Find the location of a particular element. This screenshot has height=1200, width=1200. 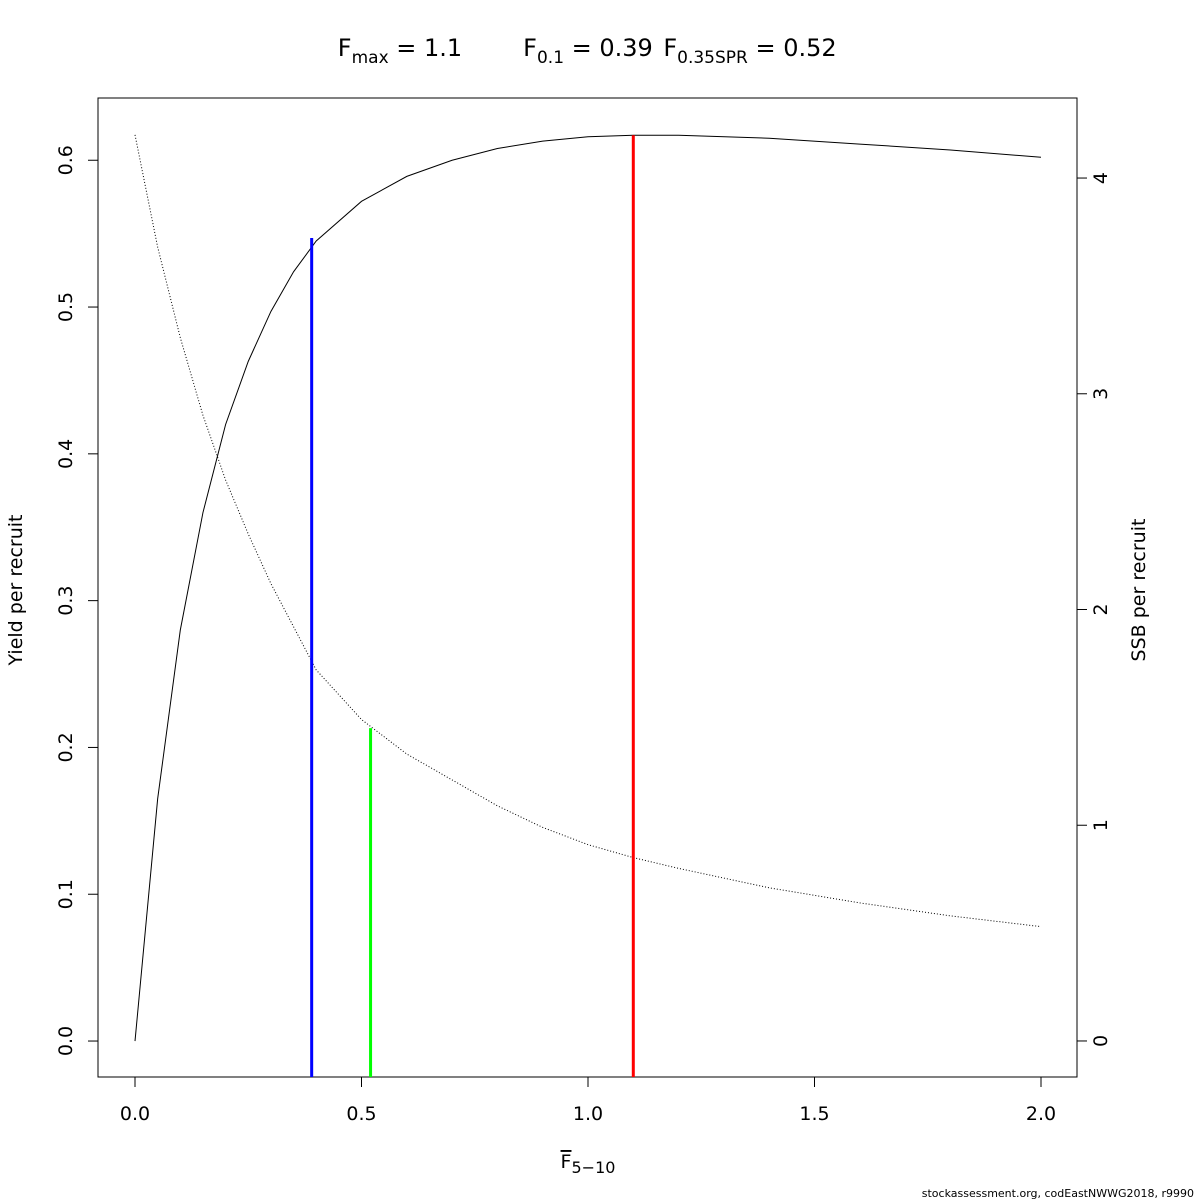

y-tick-label: 0.2 is located at coordinates (66, 747).